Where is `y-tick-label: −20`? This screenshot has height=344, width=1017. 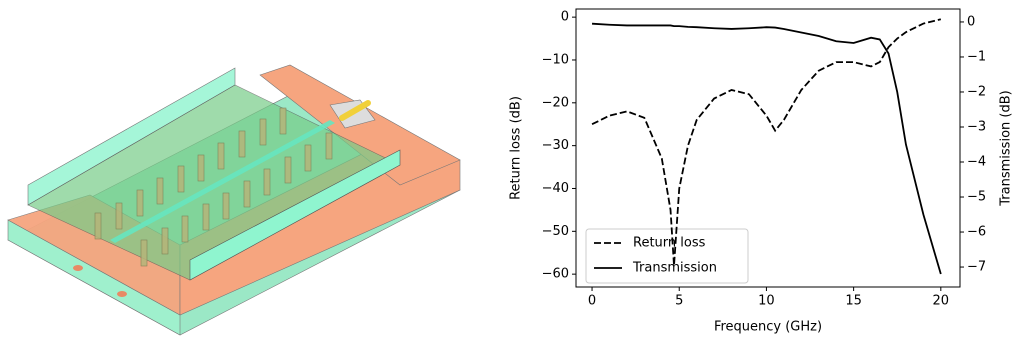
y-tick-label: −20 is located at coordinates (555, 102).